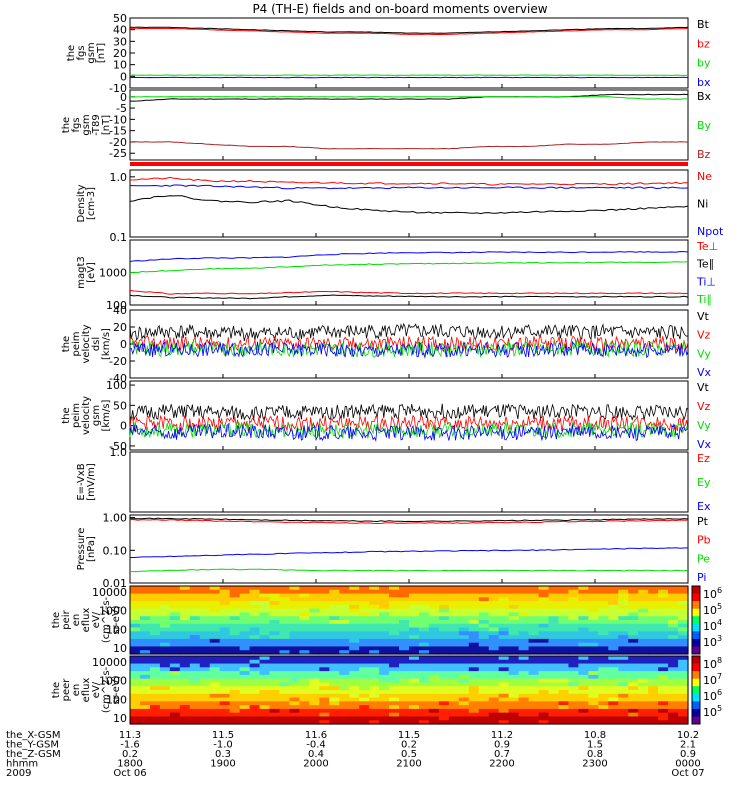 The width and height of the screenshot is (750, 800). What do you see at coordinates (409, 187) in the screenshot?
I see `series-line-Npot` at bounding box center [409, 187].